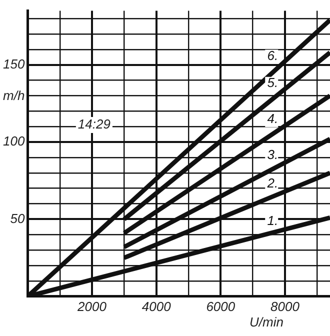 This screenshot has width=330, height=336. I want to click on annotation: 14:29, so click(94, 124).